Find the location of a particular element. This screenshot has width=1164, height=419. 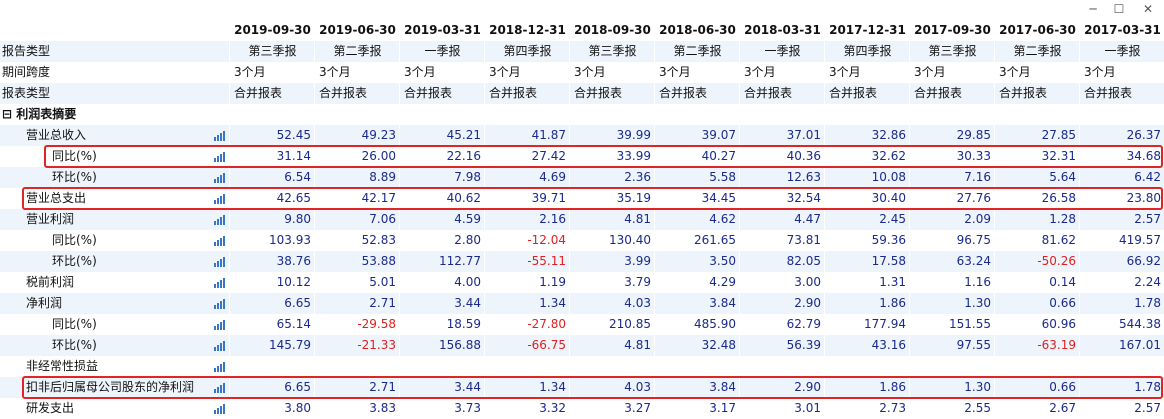

period-header: 2017-03-31 is located at coordinates (1122, 30).